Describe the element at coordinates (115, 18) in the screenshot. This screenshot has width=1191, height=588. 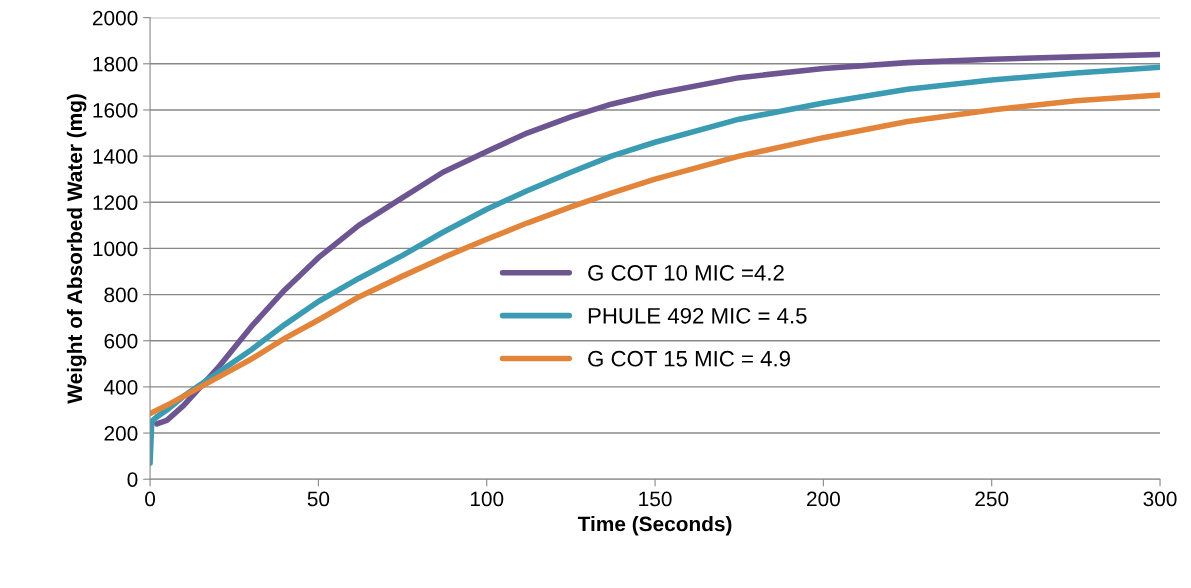
I see `y-tick-label: 2000` at that location.